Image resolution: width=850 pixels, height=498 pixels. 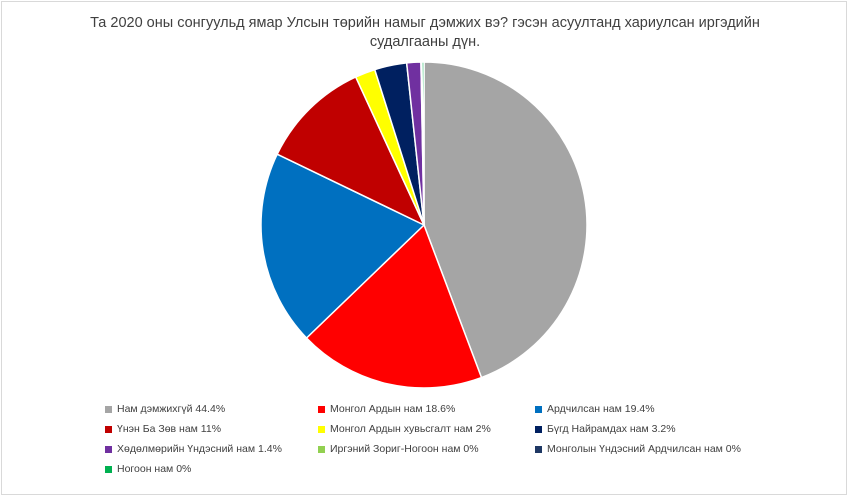 I want to click on legend-label-1: Монгол Ардын нам 18.6%, so click(x=393, y=409).